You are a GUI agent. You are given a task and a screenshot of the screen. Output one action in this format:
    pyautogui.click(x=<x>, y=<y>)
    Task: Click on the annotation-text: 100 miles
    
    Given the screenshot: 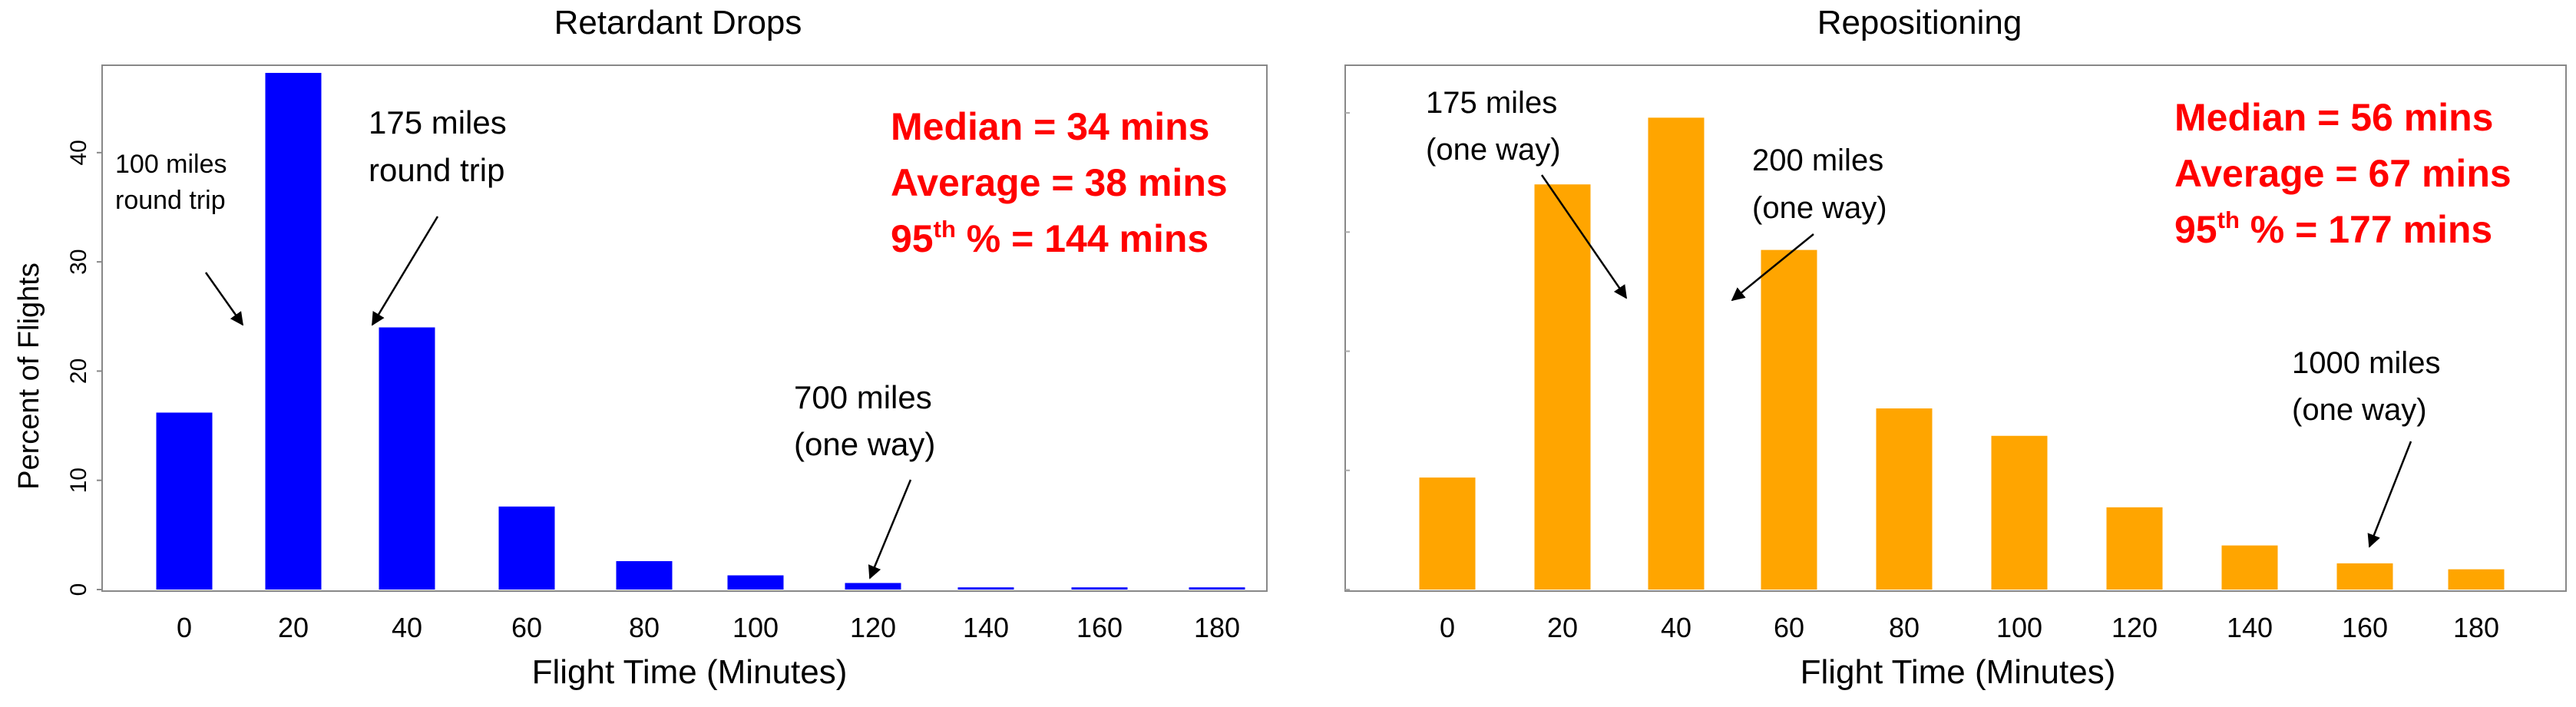 What is the action you would take?
    pyautogui.click(x=171, y=164)
    